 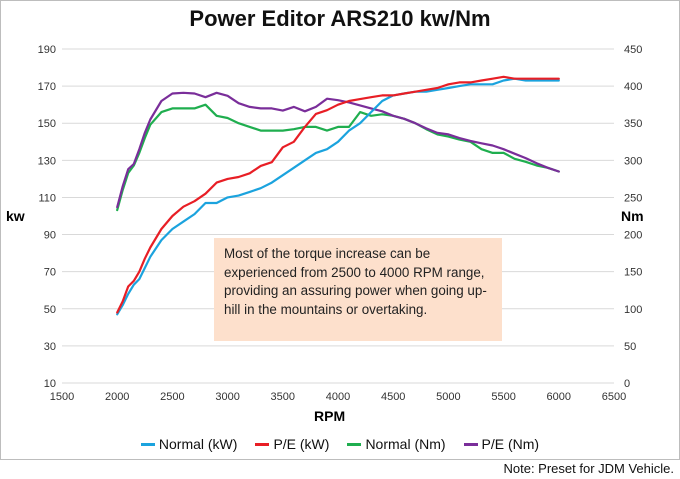 What do you see at coordinates (172, 397) in the screenshot?
I see `x-tick-label-2: 2500` at bounding box center [172, 397].